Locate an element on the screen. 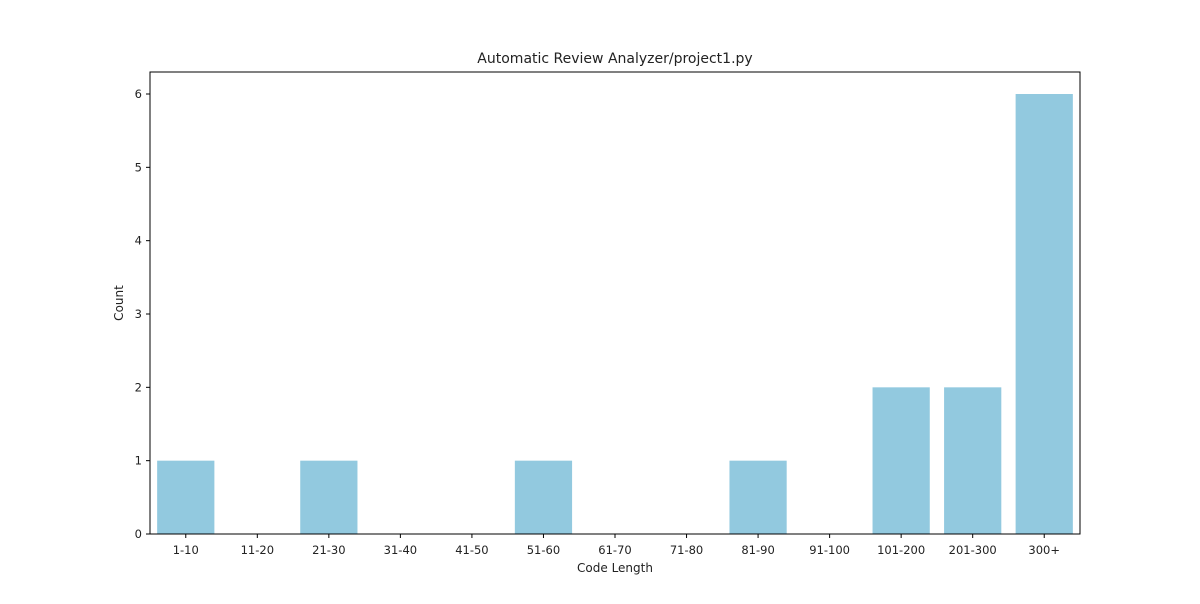 The width and height of the screenshot is (1200, 604). y-tick-label: 0 is located at coordinates (138, 534).